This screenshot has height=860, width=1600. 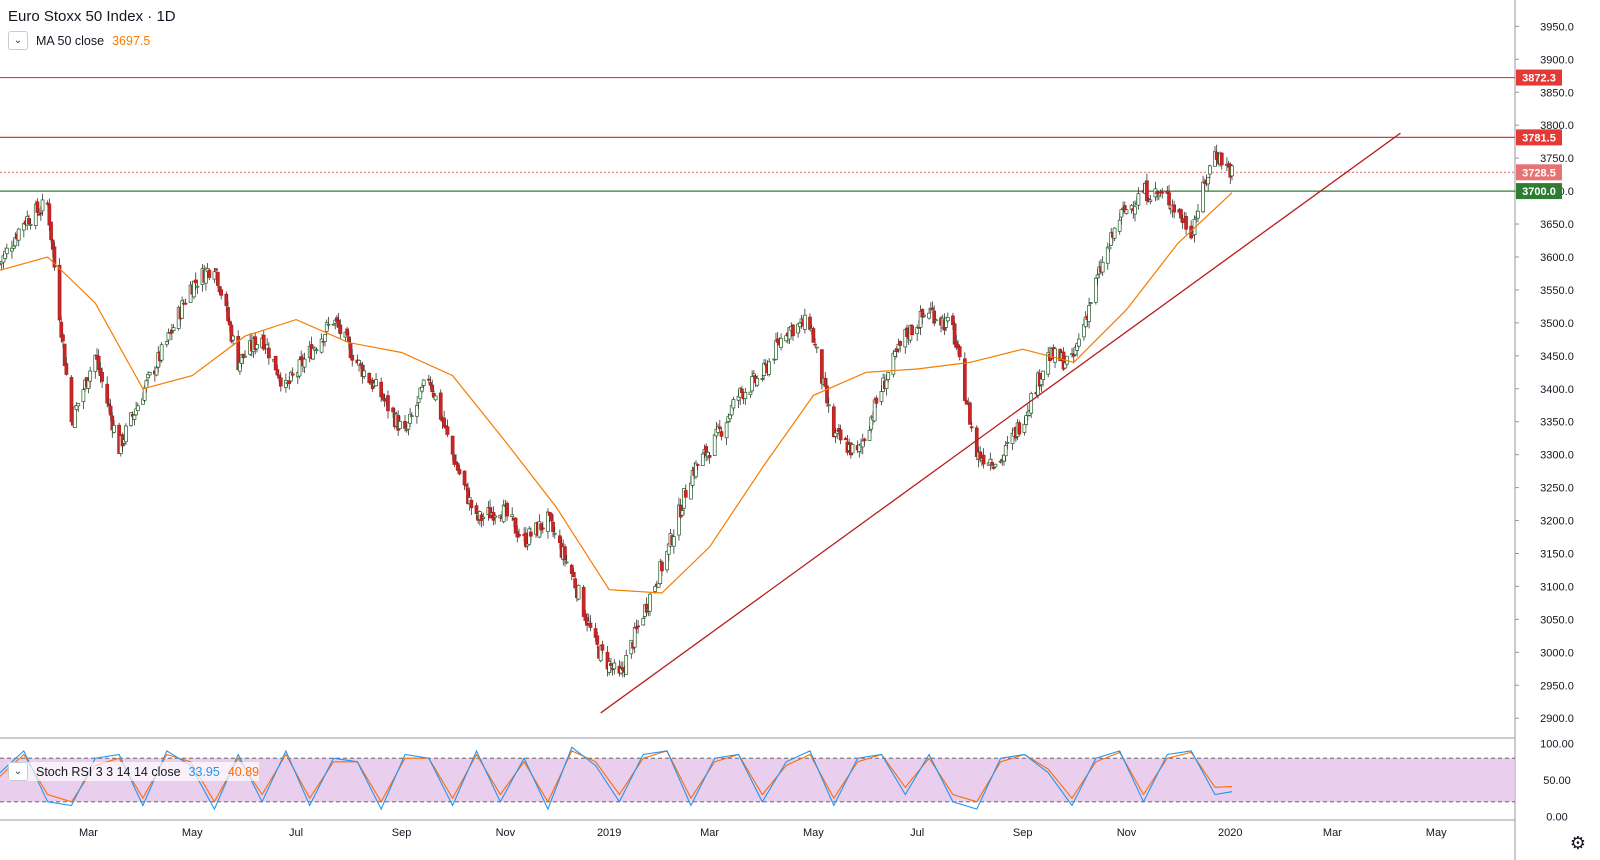 What do you see at coordinates (1557, 653) in the screenshot?
I see `price-tick-label: 3000.0` at bounding box center [1557, 653].